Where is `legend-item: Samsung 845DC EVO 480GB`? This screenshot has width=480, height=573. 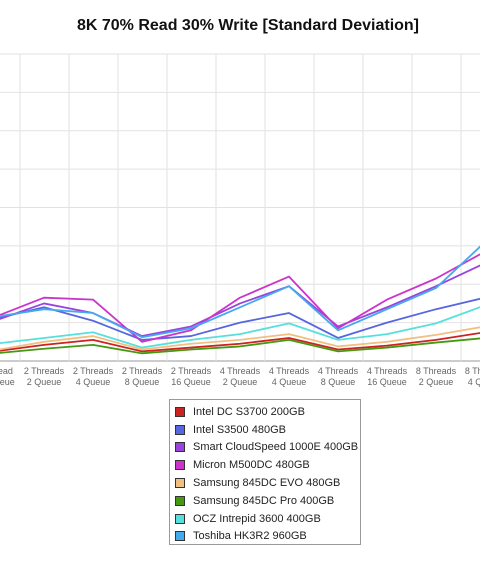 legend-item: Samsung 845DC EVO 480GB is located at coordinates (267, 483).